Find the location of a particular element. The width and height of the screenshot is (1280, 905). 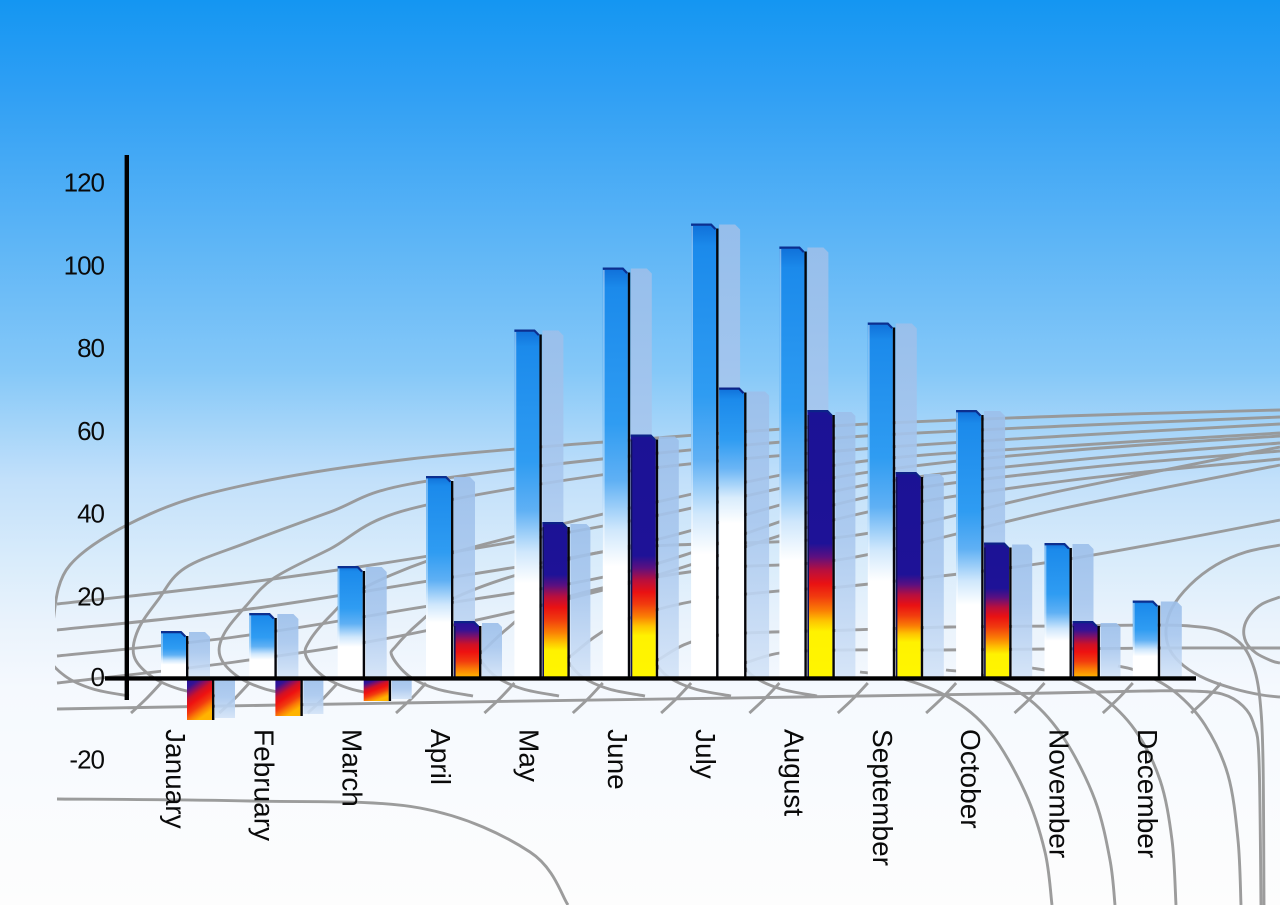

svg-text: February is located at coordinates (263, 785).